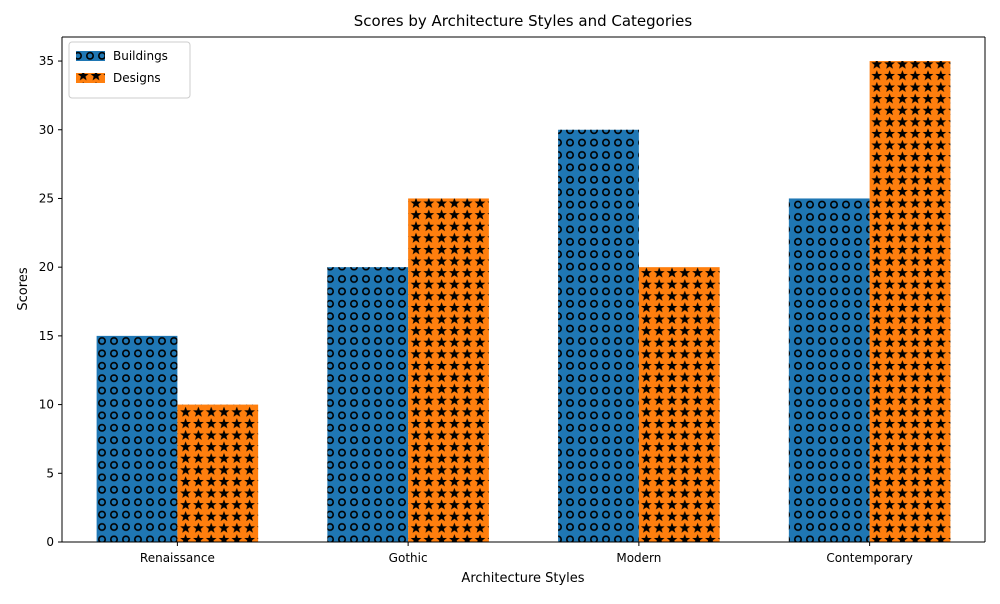 The image size is (1000, 604). I want to click on legend-item-designs: Designs, so click(118, 78).